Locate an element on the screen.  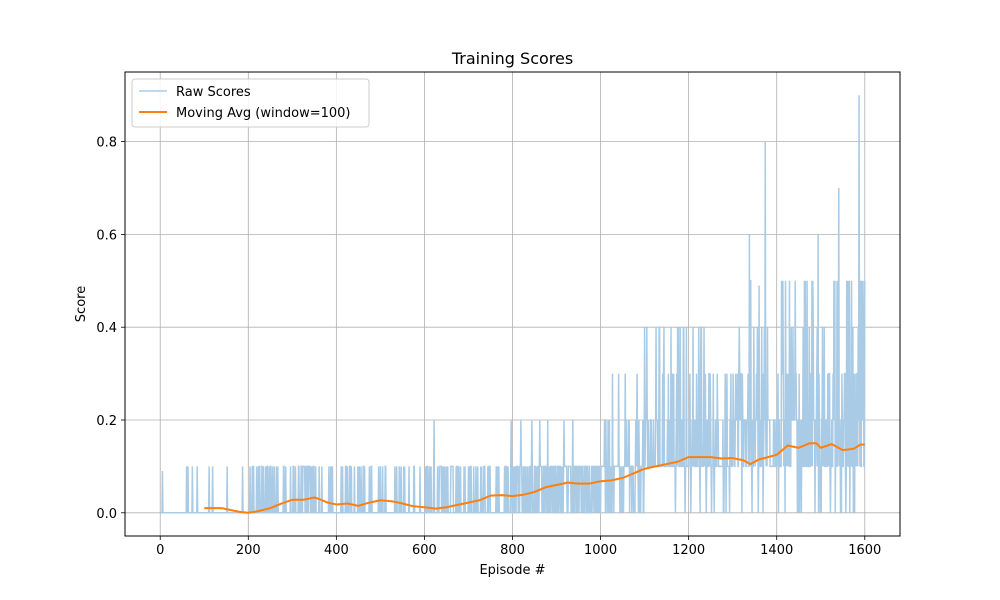
x-tick-label: 1400 is located at coordinates (776, 550).